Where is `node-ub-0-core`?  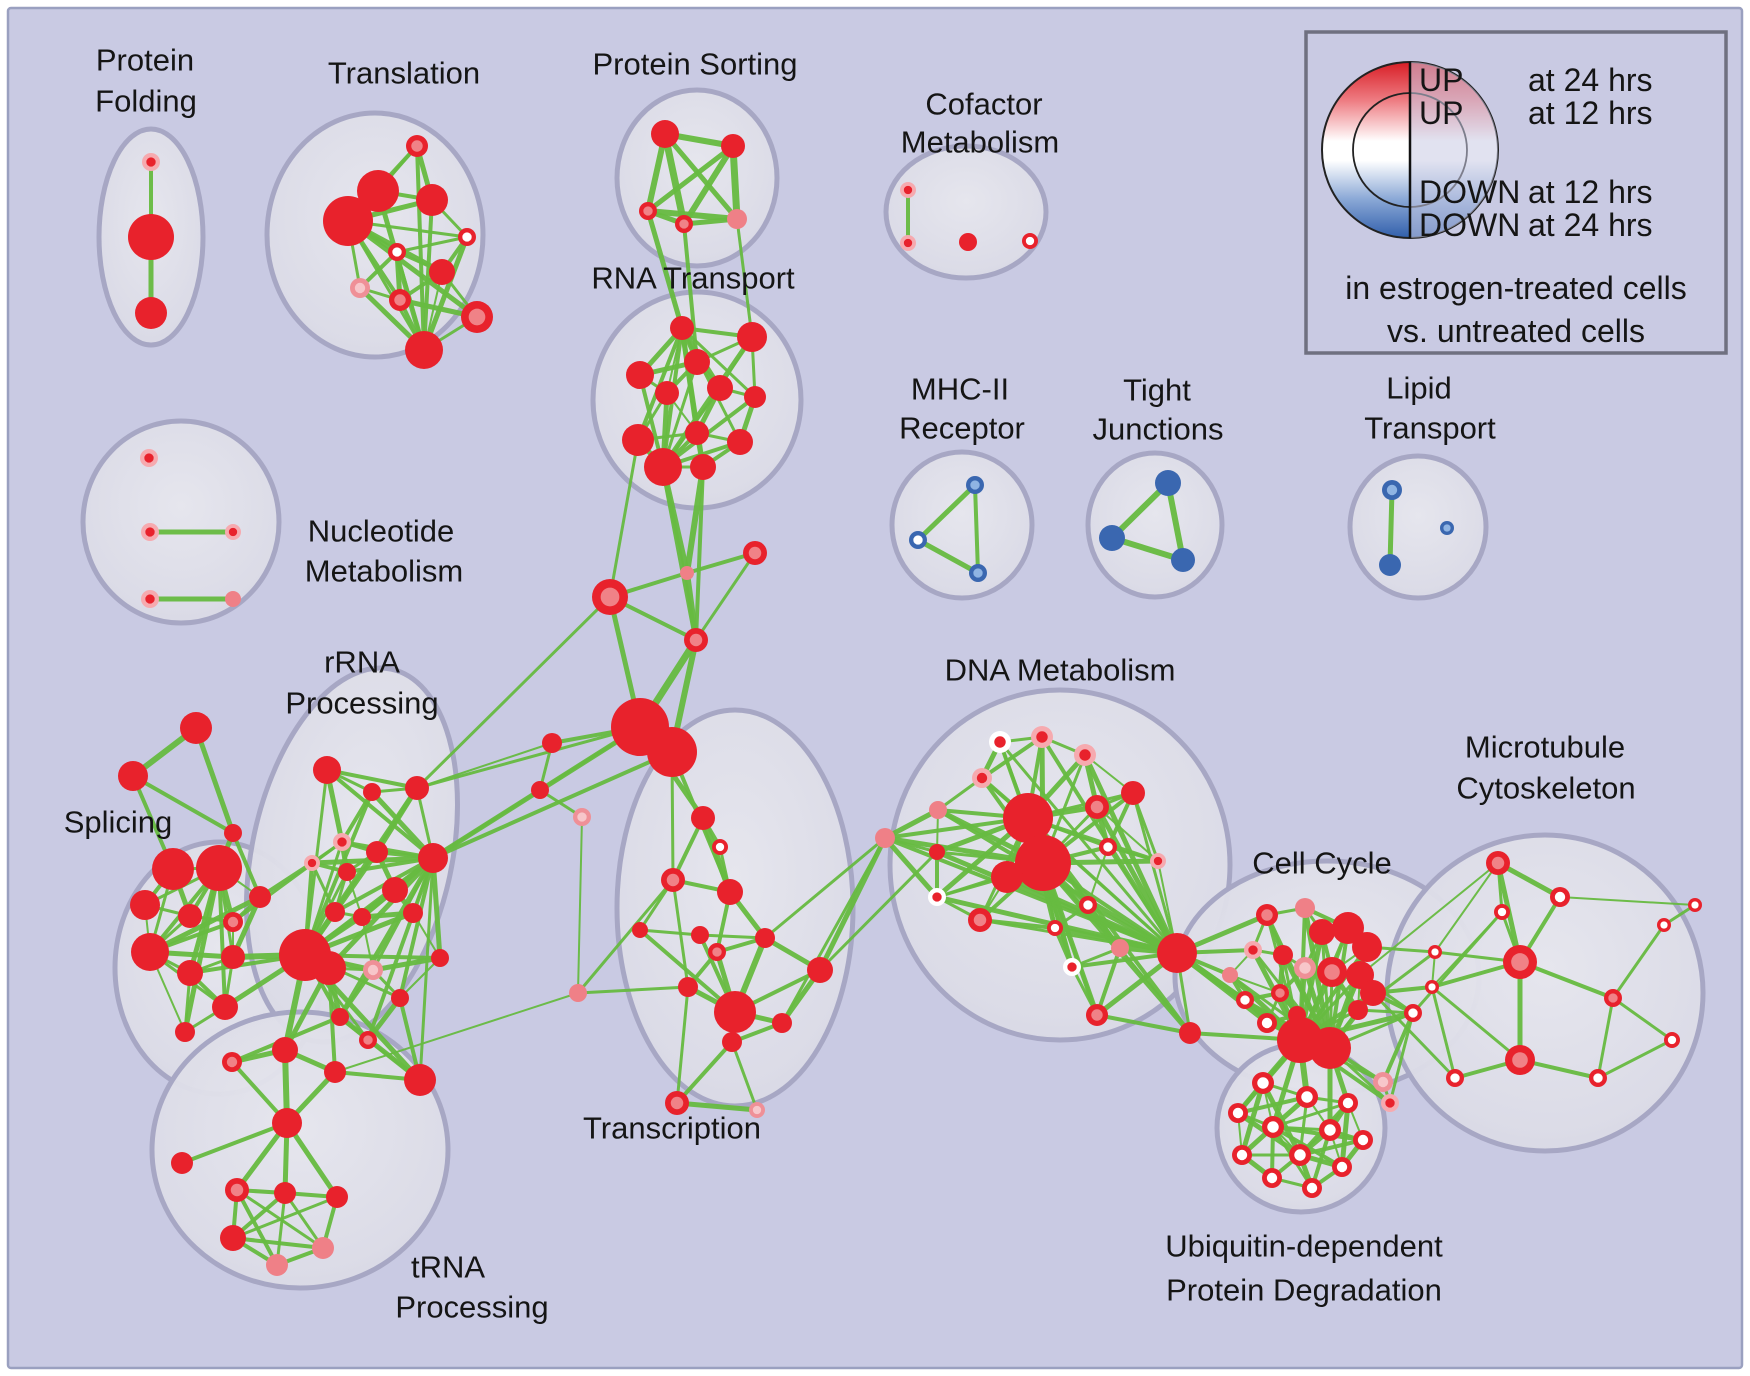
node-ub-0-core is located at coordinates (1263, 1083).